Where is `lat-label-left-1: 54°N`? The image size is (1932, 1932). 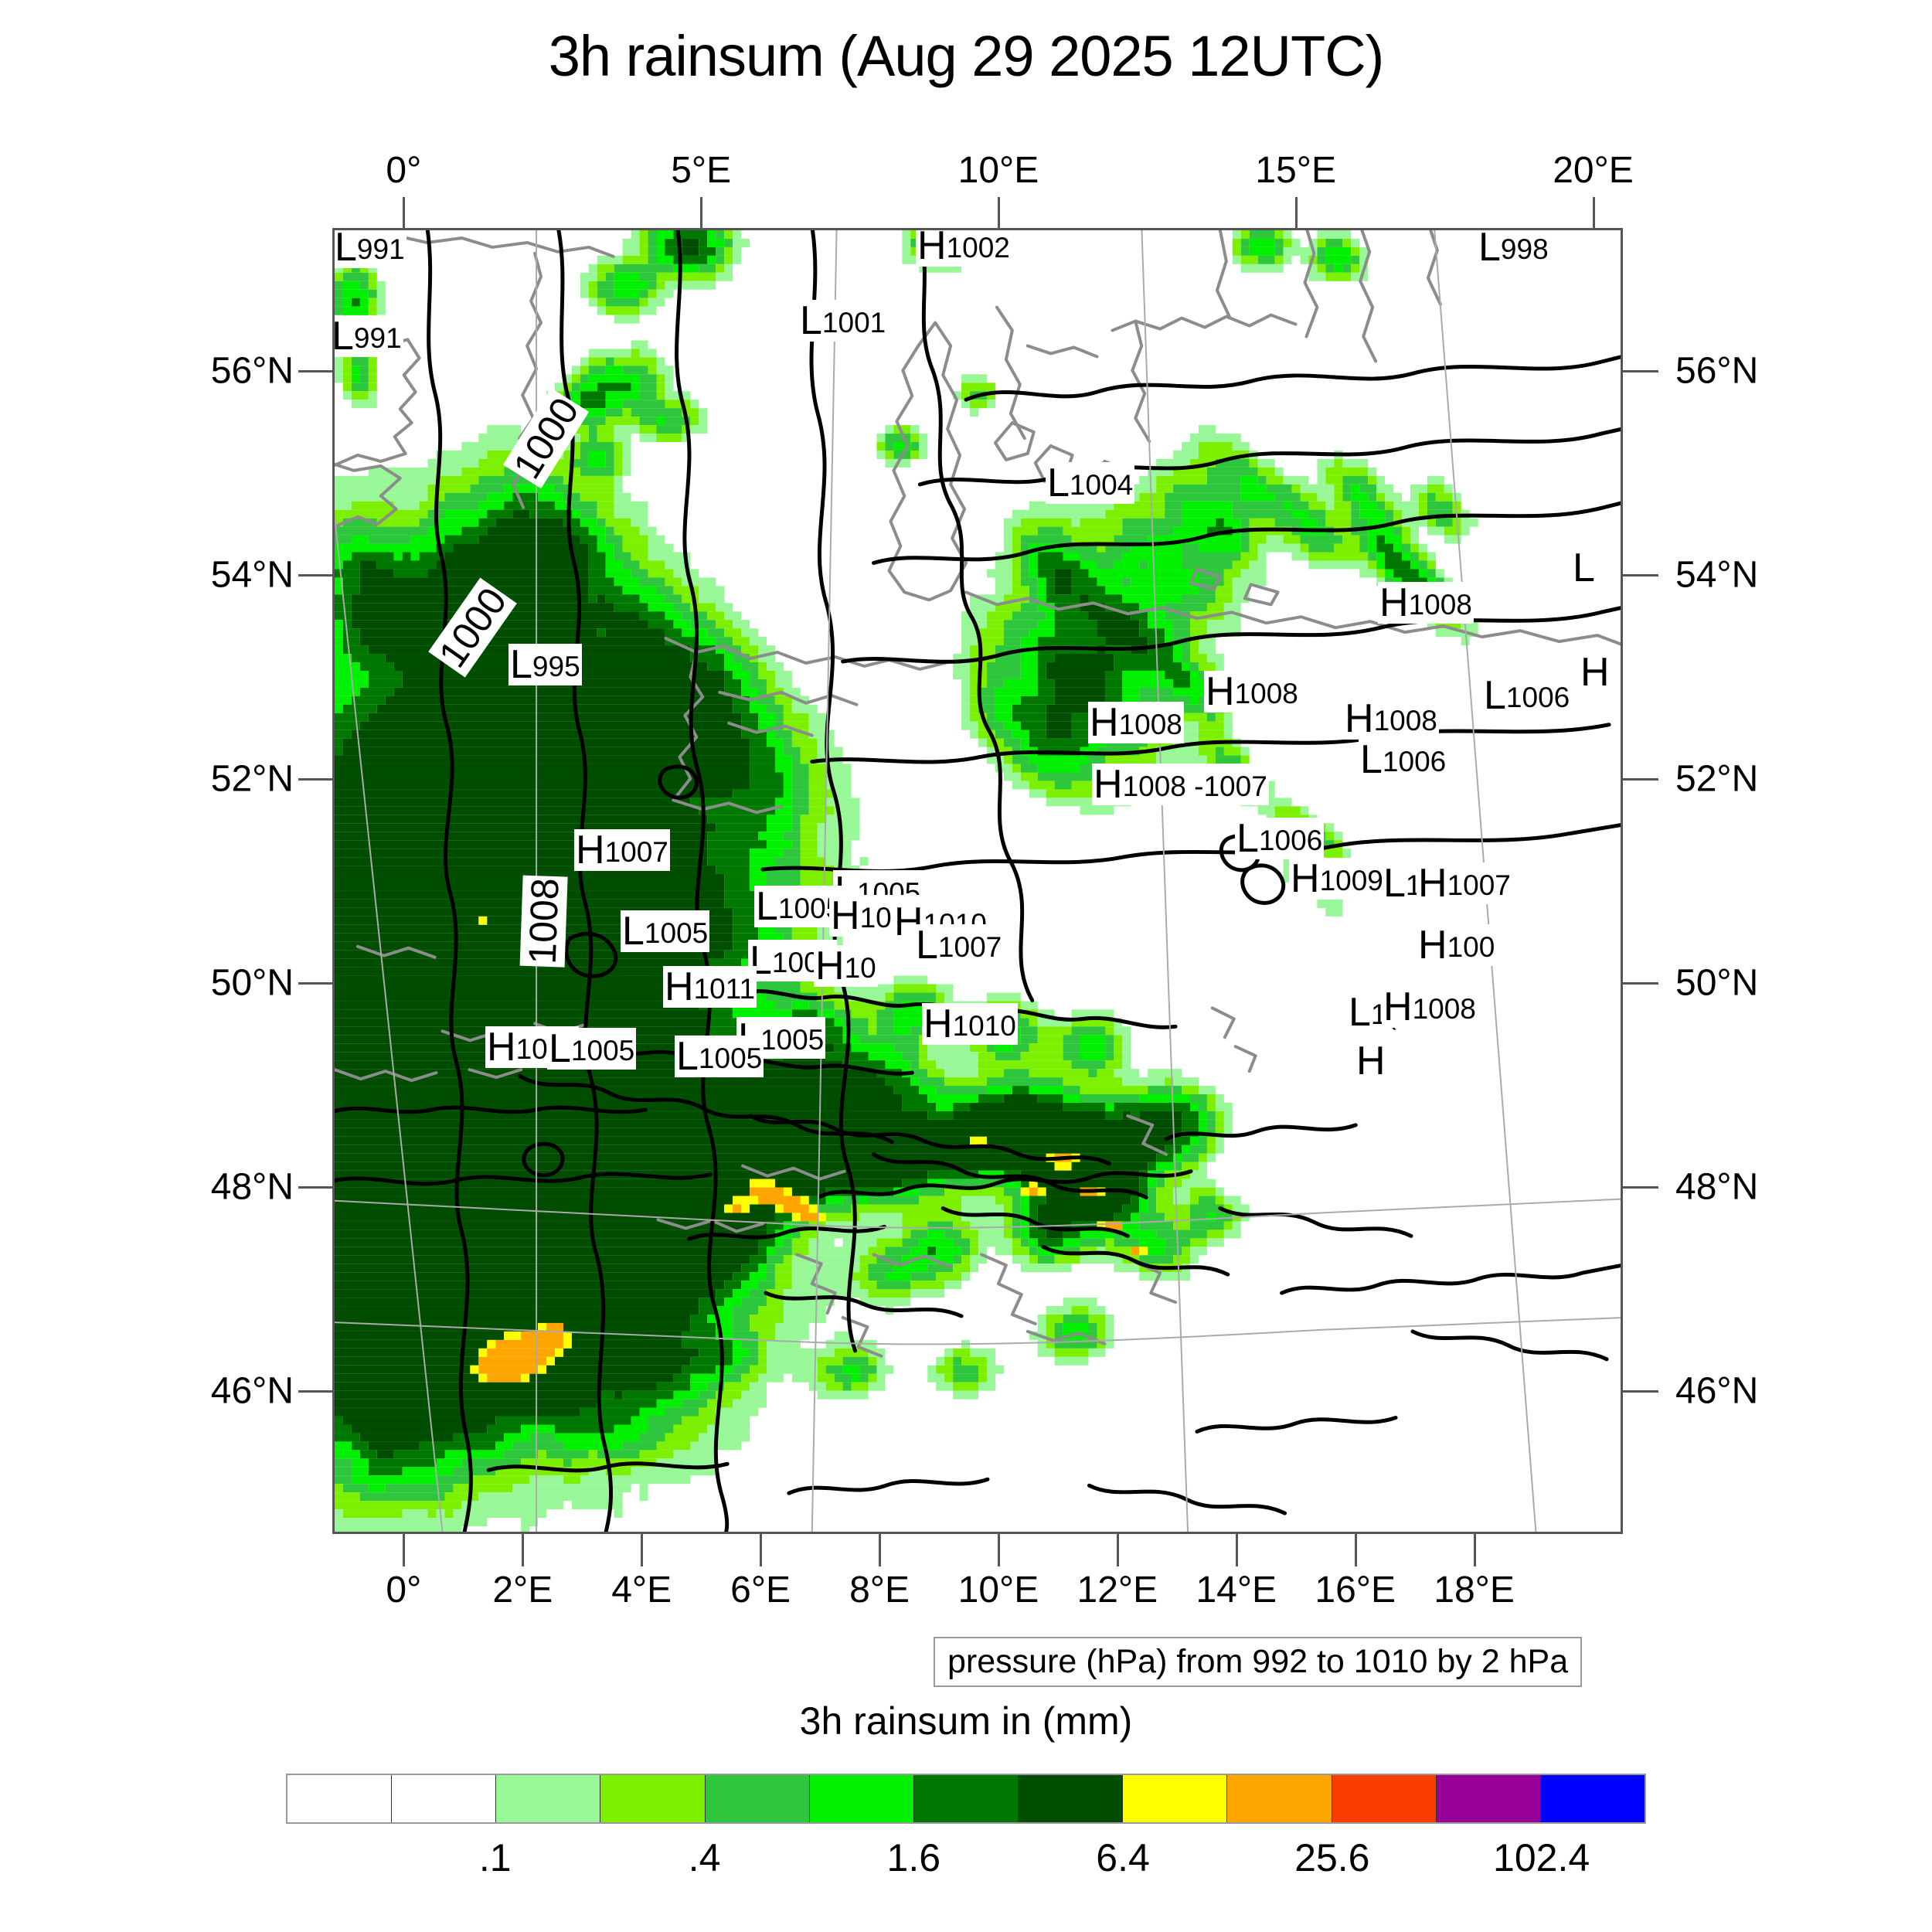
lat-label-left-1: 54°N is located at coordinates (252, 575).